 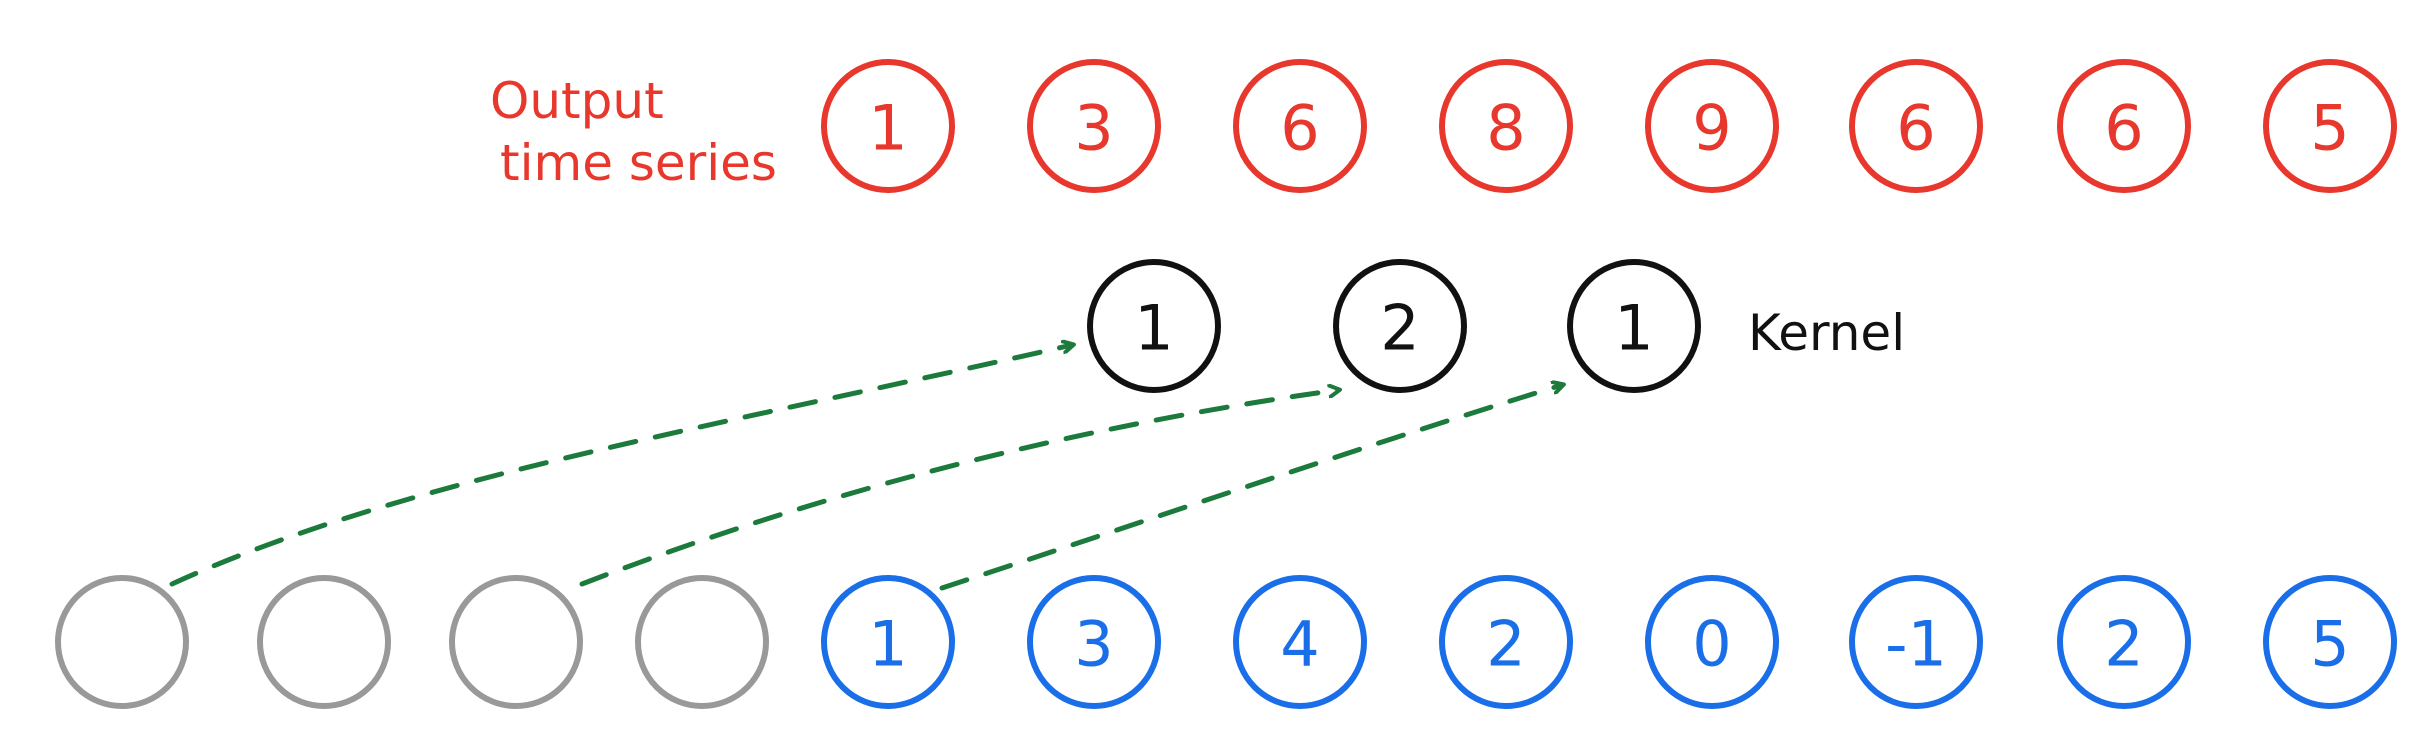 What do you see at coordinates (638, 163) in the screenshot?
I see `output-label-line2: time series` at bounding box center [638, 163].